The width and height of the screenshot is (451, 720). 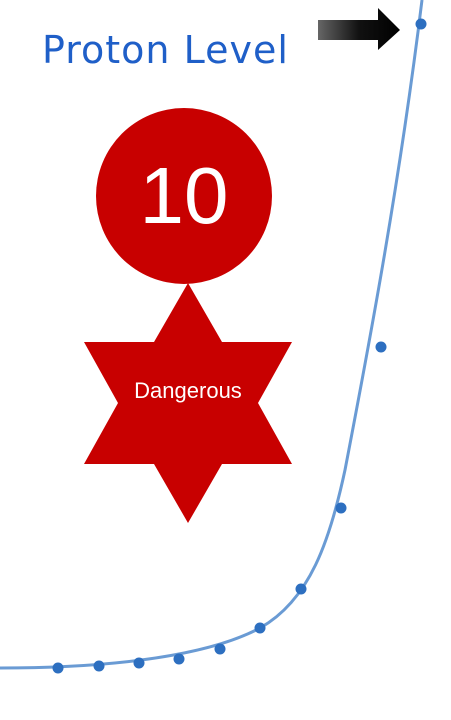 I want to click on level-badge, so click(x=184, y=196).